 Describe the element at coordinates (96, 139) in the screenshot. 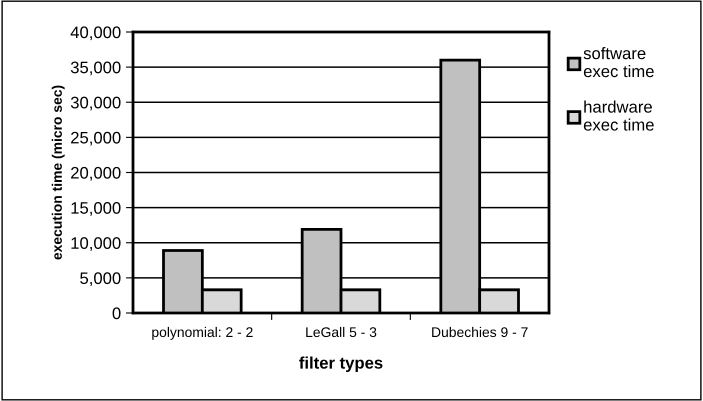

I see `y-tick-label: 25,000` at that location.